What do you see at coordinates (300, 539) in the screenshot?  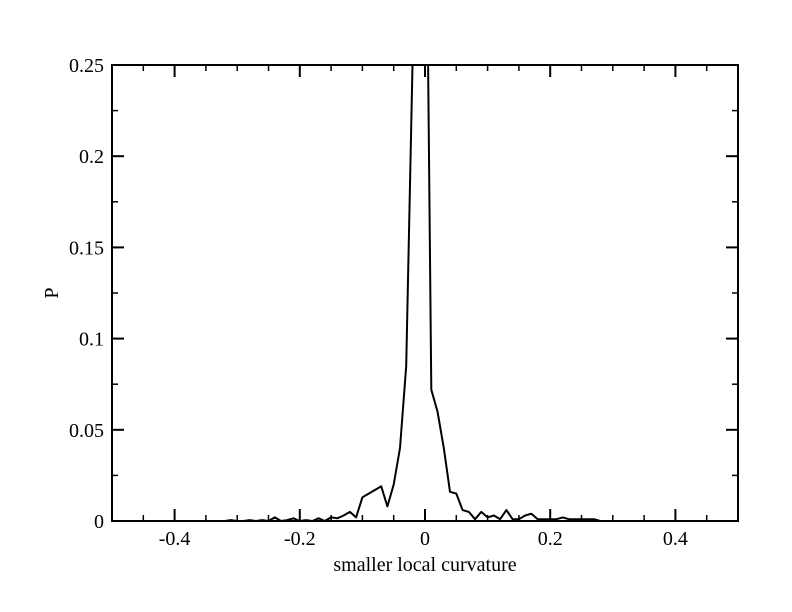 I see `x-tick-label: -0.2` at bounding box center [300, 539].